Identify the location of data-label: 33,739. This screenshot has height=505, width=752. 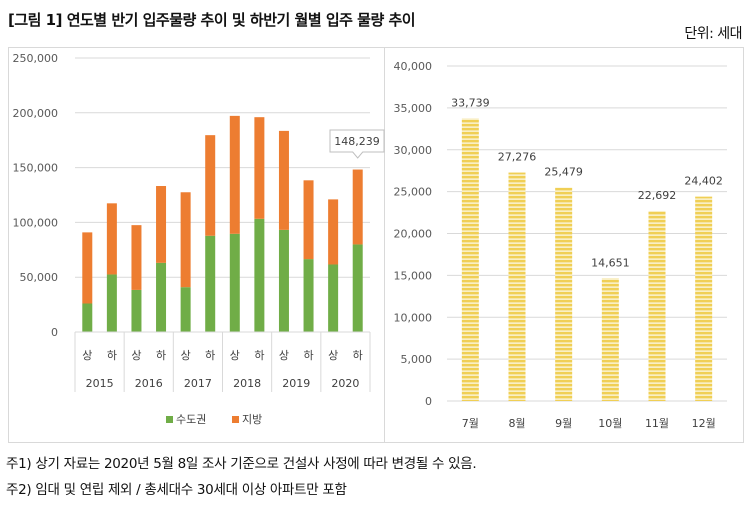
(470, 102).